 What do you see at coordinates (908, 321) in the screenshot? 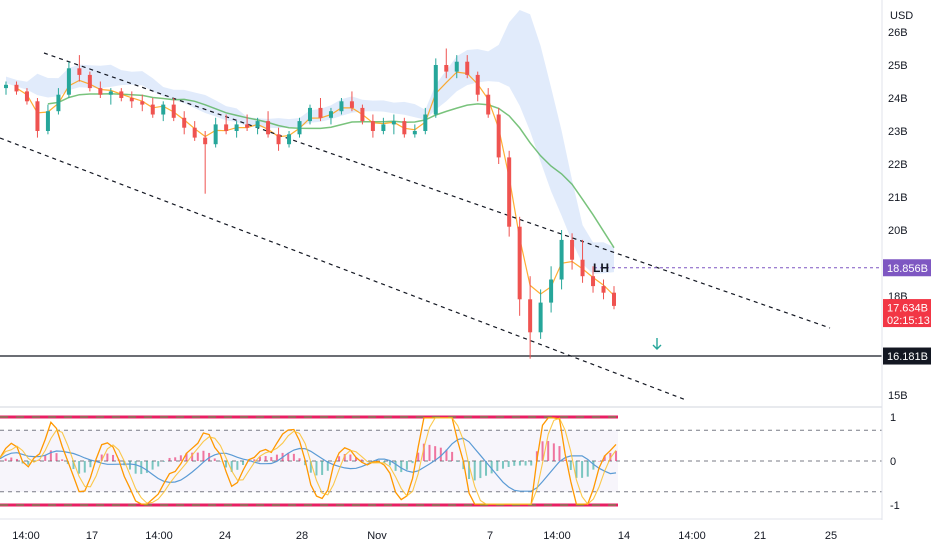
I see `price-tag-countdown: 02:15:13` at bounding box center [908, 321].